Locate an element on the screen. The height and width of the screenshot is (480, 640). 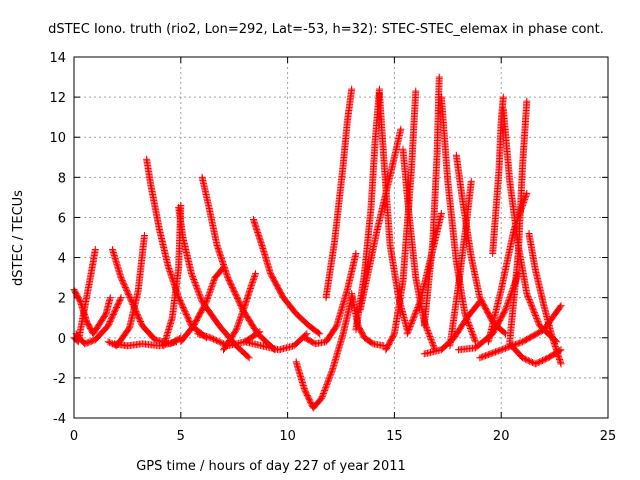
x-axis-title: GPS time / hours of day 227 of year 2011 is located at coordinates (271, 466).